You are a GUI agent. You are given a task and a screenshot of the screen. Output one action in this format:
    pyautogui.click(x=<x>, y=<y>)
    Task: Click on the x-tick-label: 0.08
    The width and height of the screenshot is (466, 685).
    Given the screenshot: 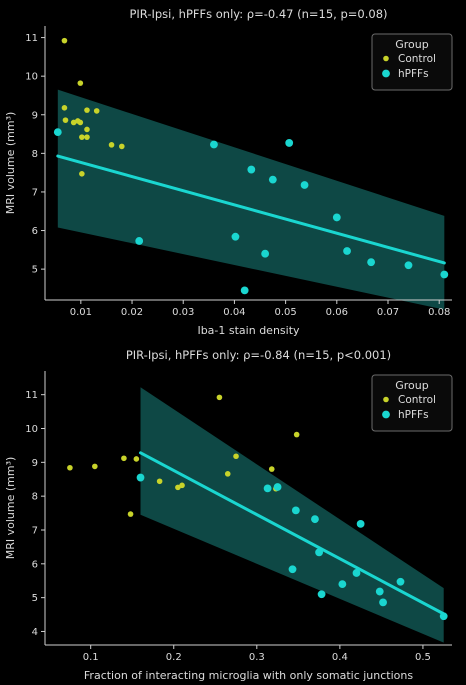 What is the action you would take?
    pyautogui.click(x=439, y=312)
    